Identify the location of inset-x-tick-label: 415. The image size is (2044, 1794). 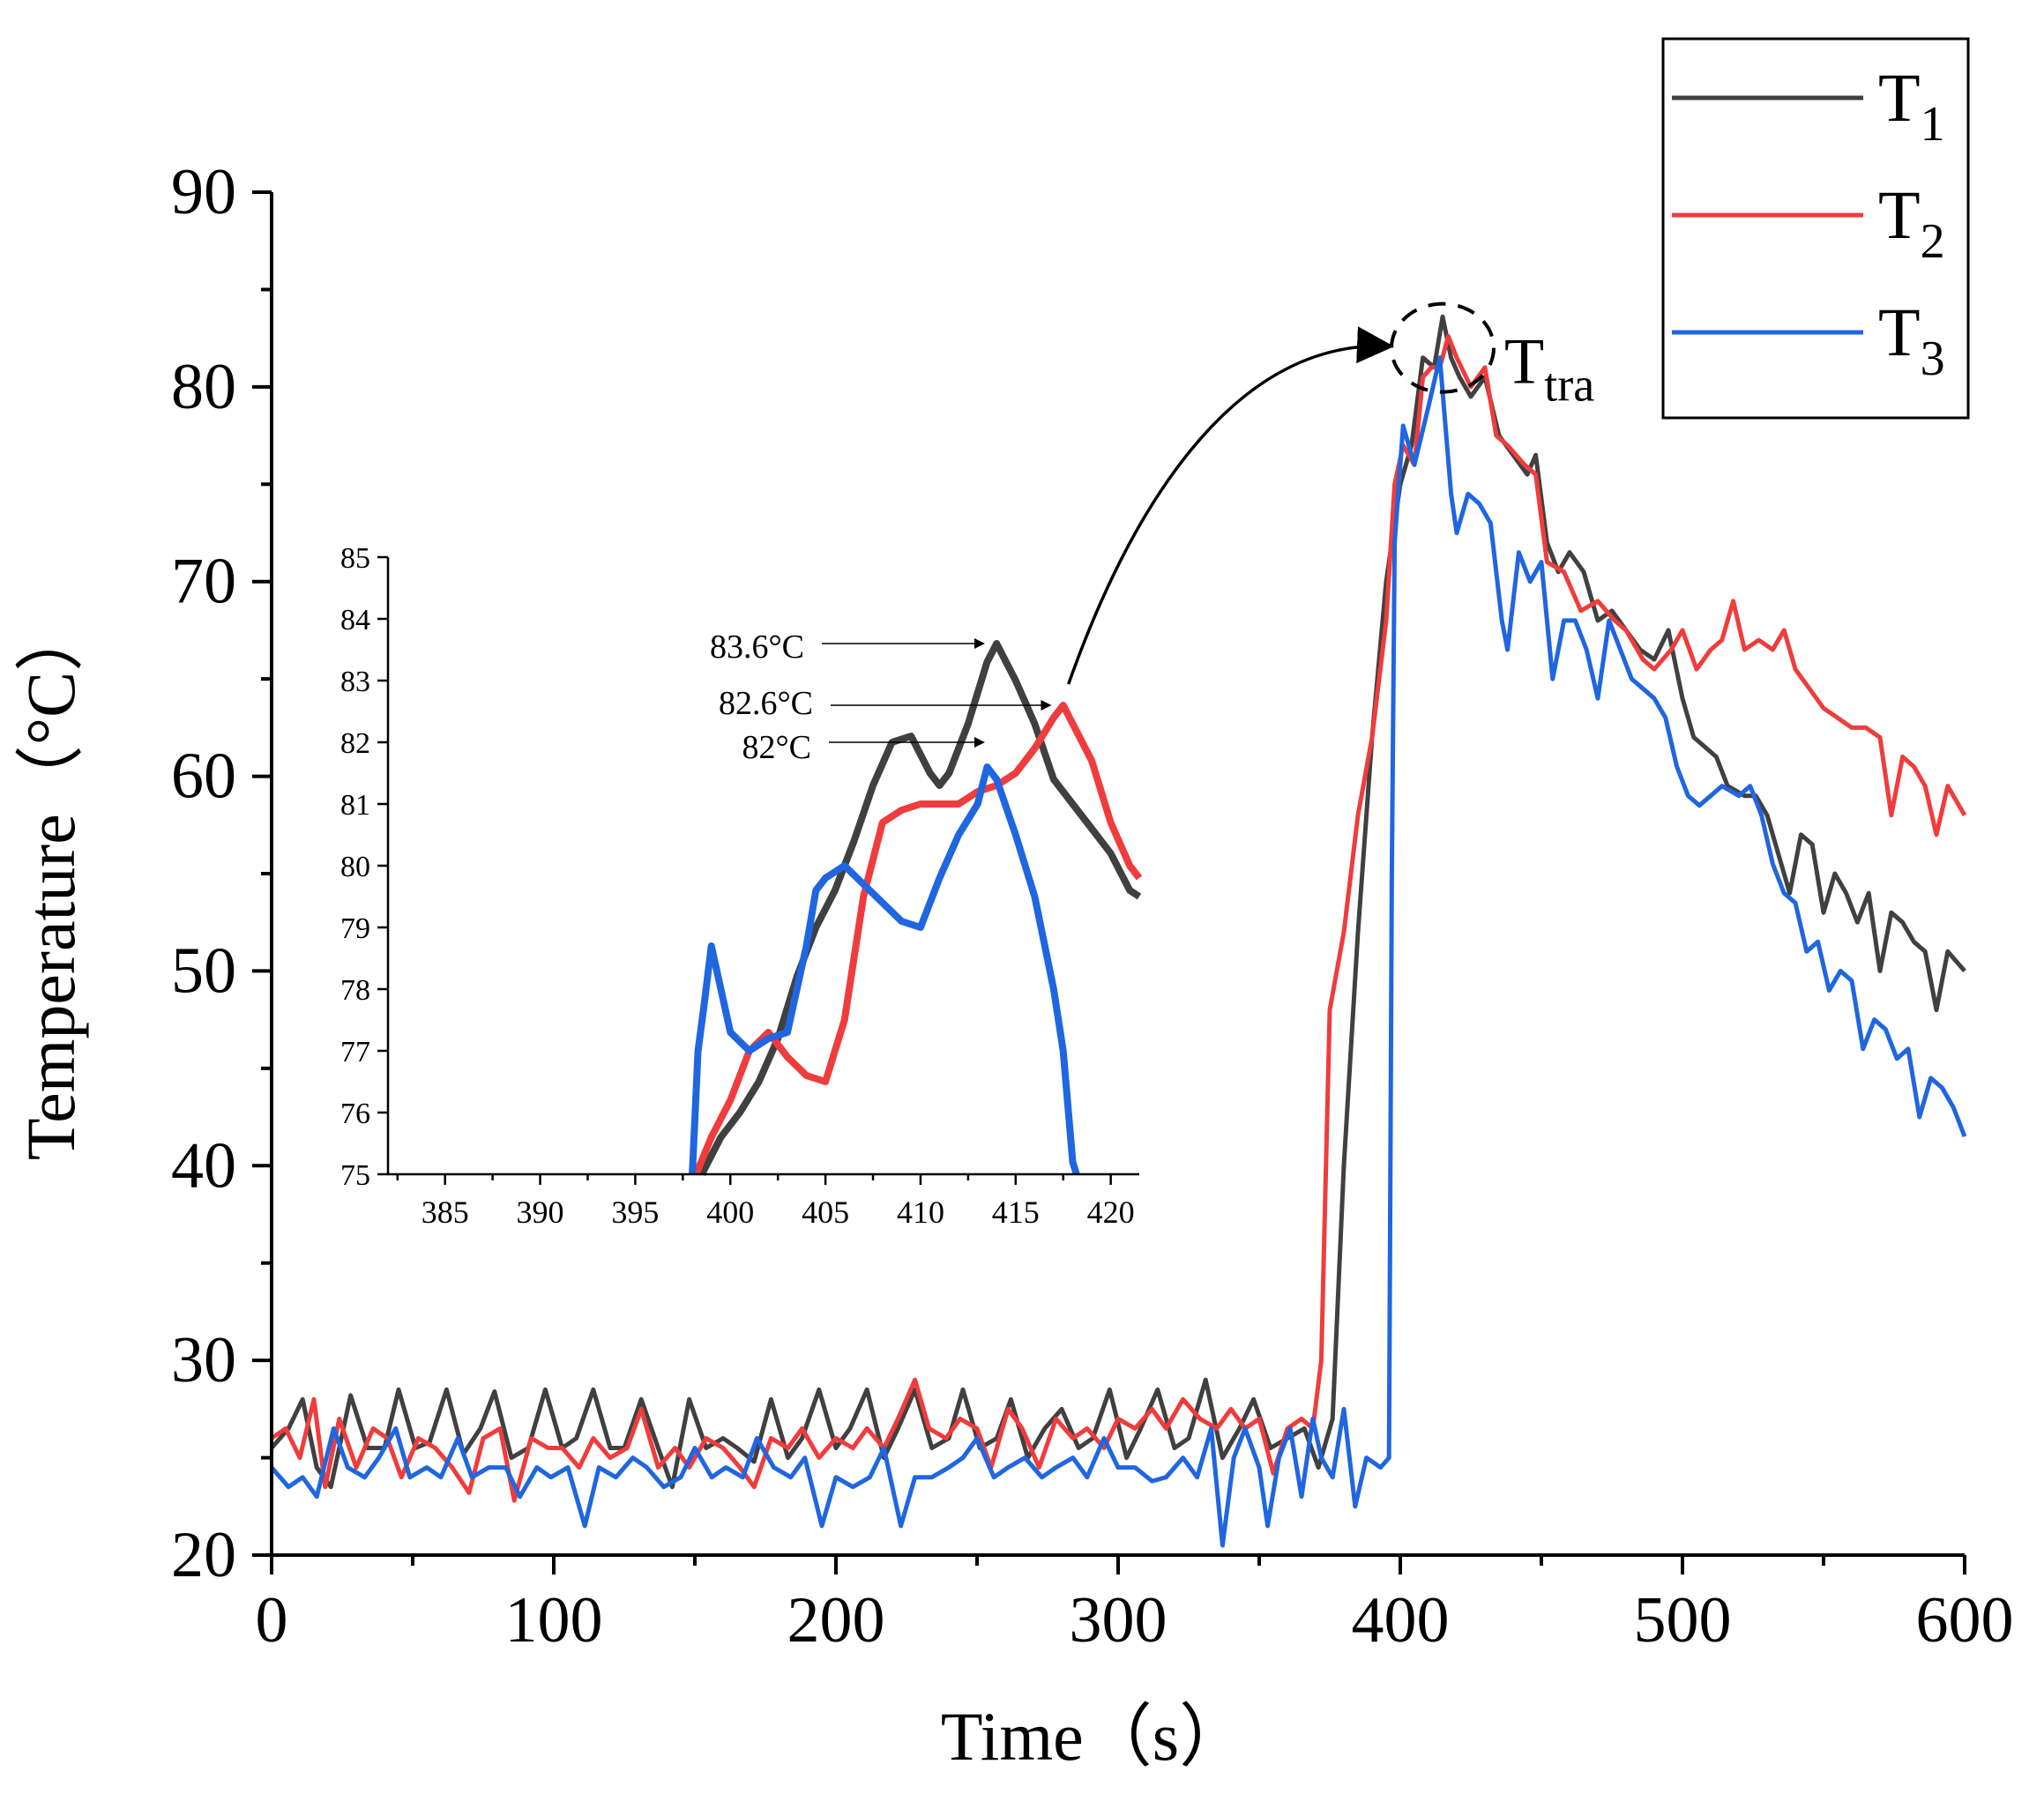
(1016, 1212).